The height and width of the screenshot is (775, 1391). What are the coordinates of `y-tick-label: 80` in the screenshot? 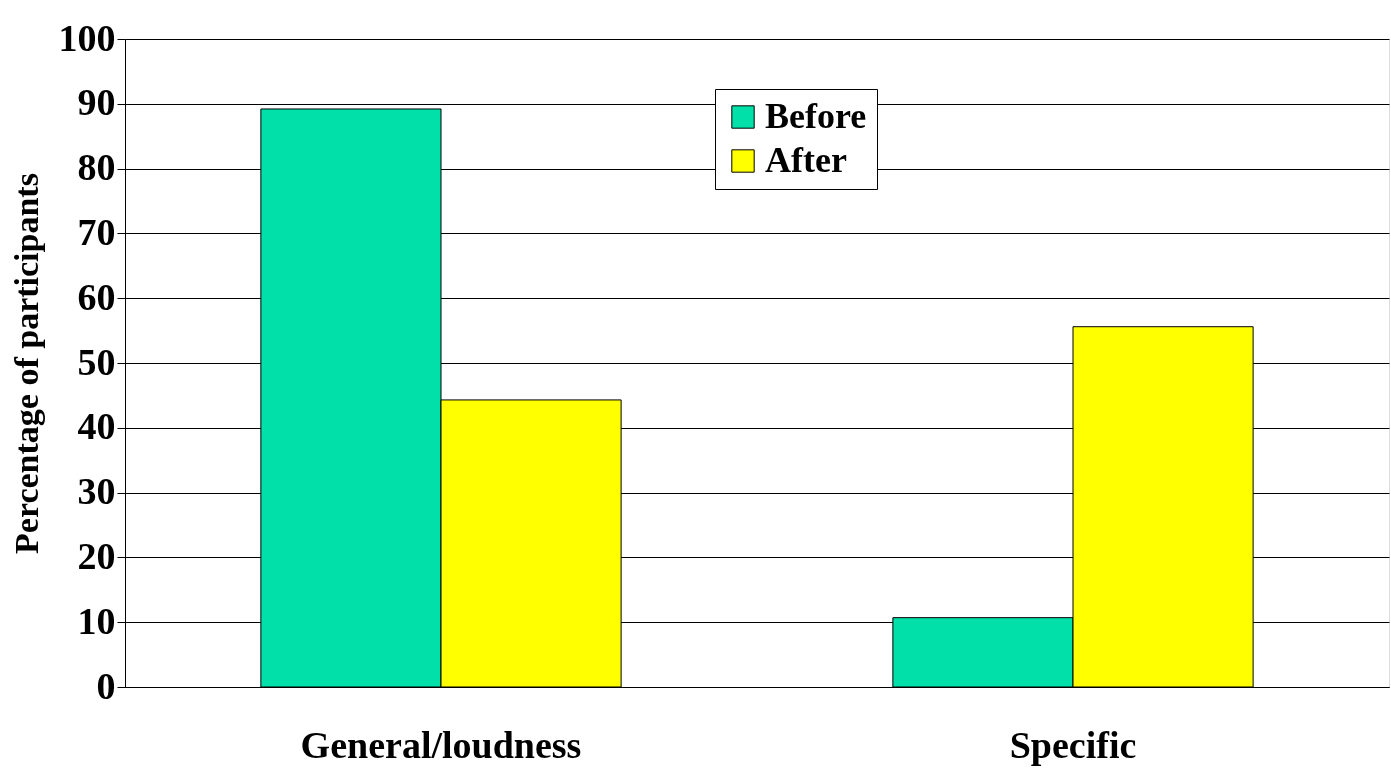 It's located at (96, 167).